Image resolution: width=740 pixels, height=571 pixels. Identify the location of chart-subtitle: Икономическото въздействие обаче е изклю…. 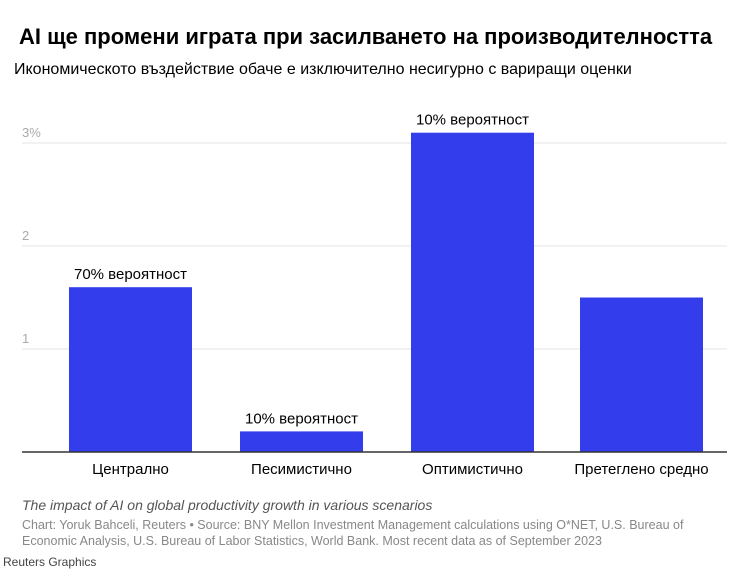
(323, 69).